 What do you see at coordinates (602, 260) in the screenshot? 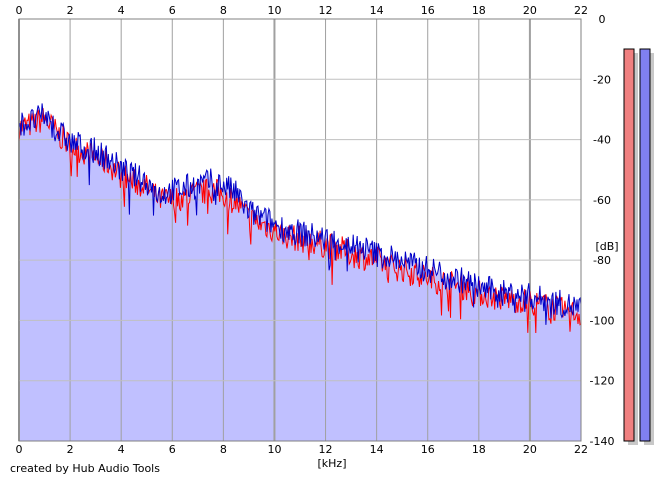
I see `y-tick-label: -80` at bounding box center [602, 260].